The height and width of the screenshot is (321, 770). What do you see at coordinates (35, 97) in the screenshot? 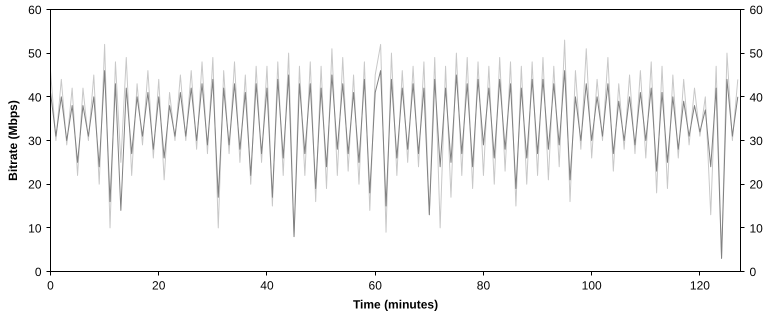
I see `y-tick-label: 40` at bounding box center [35, 97].